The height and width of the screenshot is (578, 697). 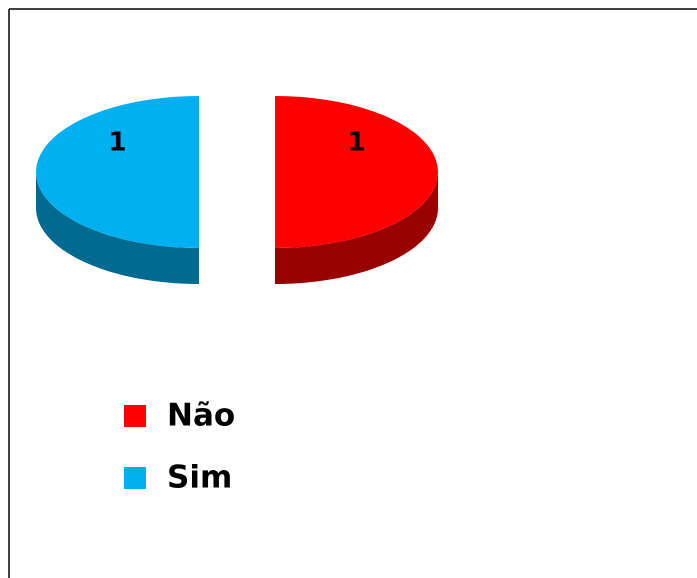 I want to click on legend-label: Não, so click(x=201, y=416).